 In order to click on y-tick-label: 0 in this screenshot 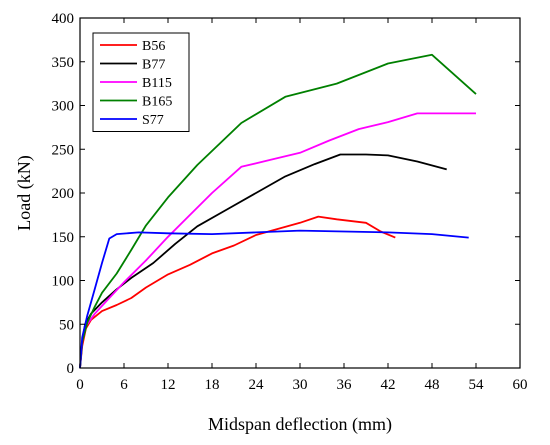, I will do `click(71, 369)`.